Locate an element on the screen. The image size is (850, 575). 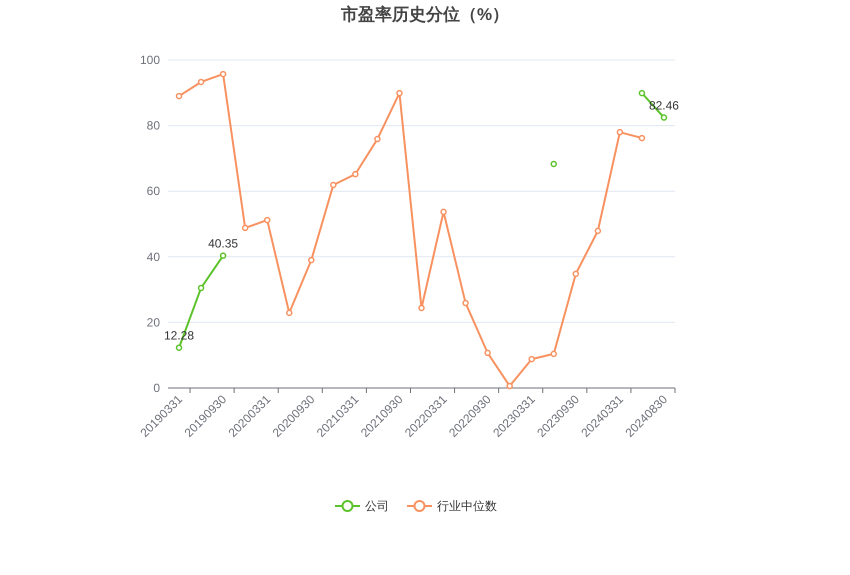
y-tick-label: 0 is located at coordinates (156, 388).